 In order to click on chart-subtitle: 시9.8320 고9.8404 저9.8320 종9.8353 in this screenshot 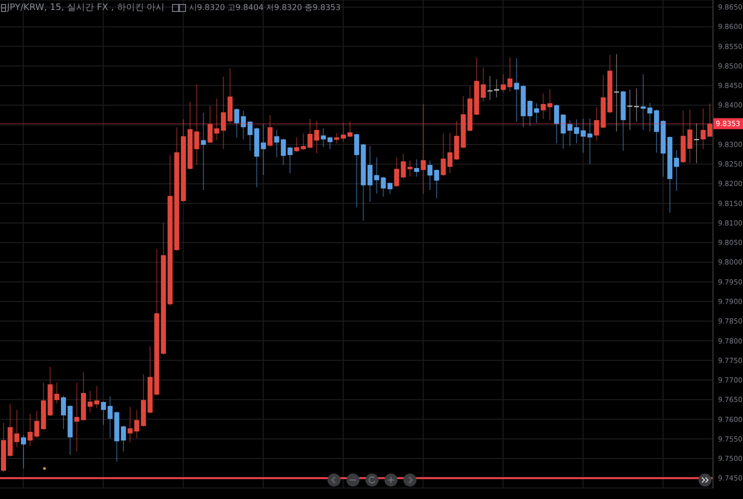, I will do `click(265, 8)`.